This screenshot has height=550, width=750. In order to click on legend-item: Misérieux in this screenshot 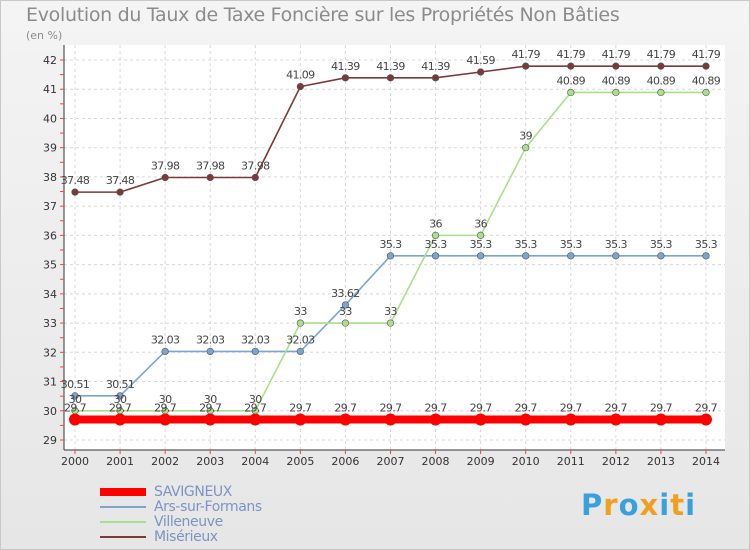, I will do `click(159, 537)`.